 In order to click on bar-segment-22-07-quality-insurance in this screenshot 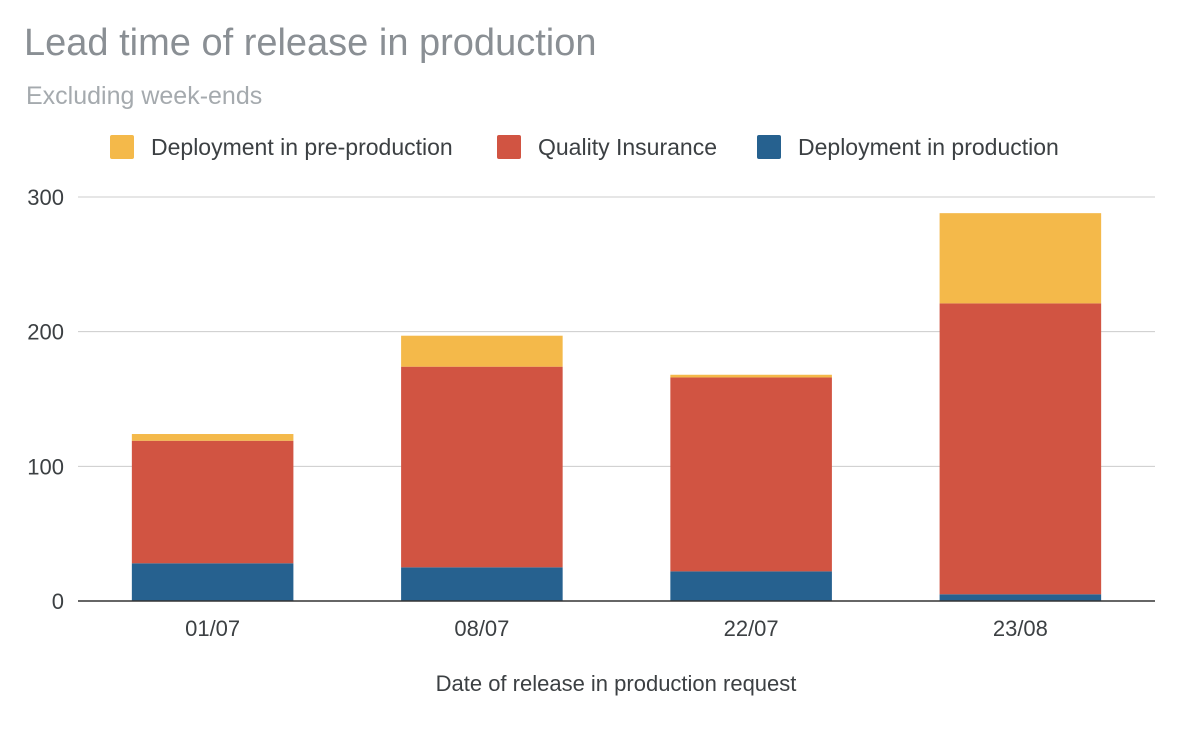, I will do `click(751, 474)`.